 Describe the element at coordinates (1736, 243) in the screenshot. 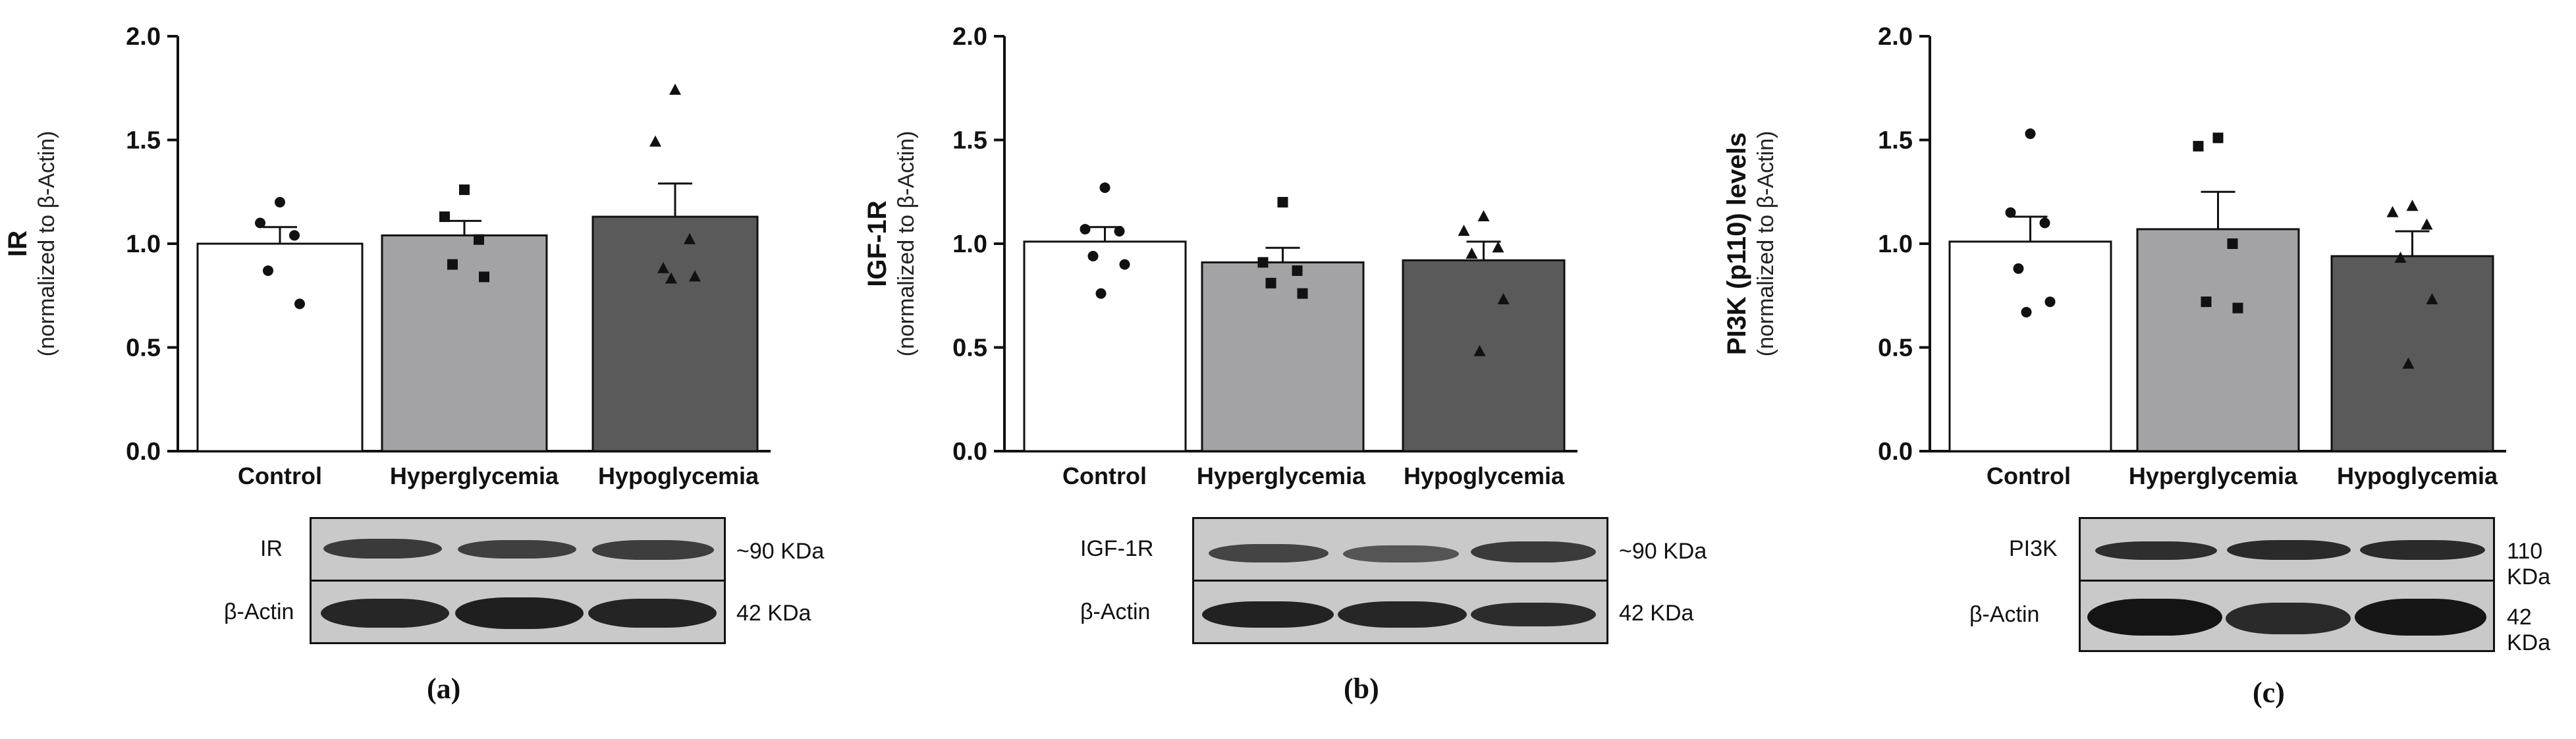

I see `y-axis-title: PI3K (p110) levels` at that location.